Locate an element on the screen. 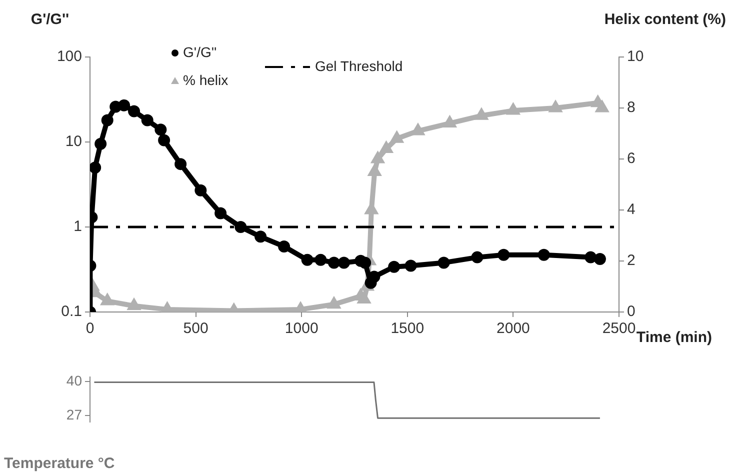 The width and height of the screenshot is (730, 474). x-tick-label: 1500 is located at coordinates (407, 329).